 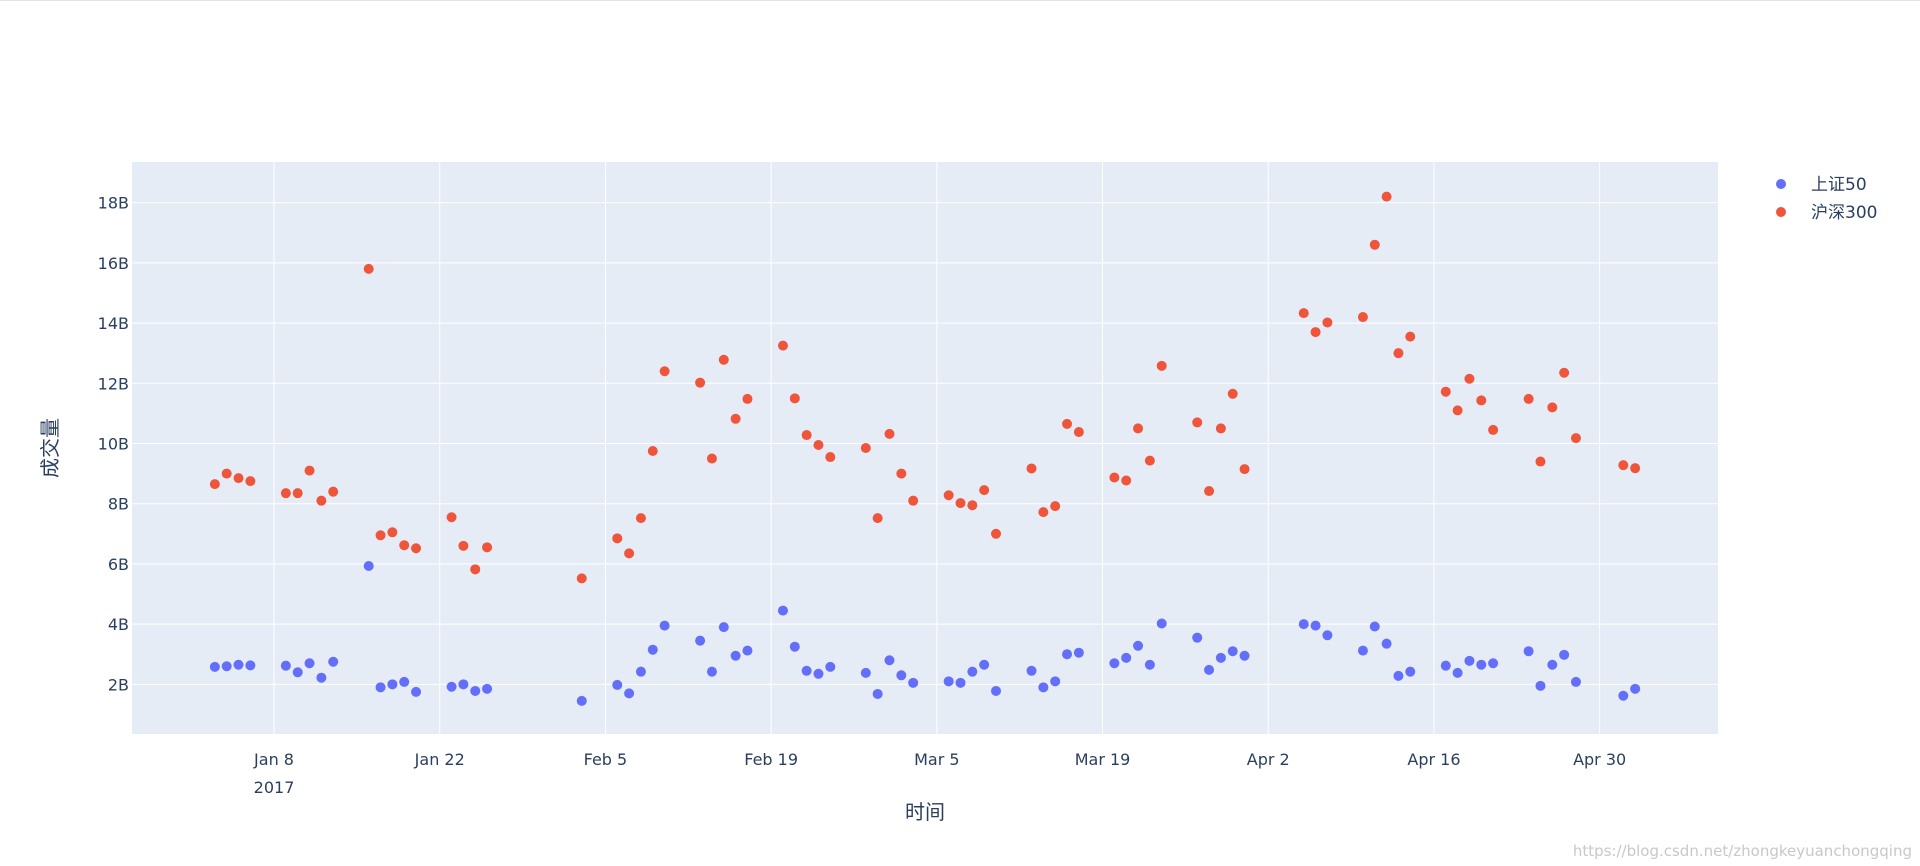 I want to click on legend-marker, so click(x=1781, y=212).